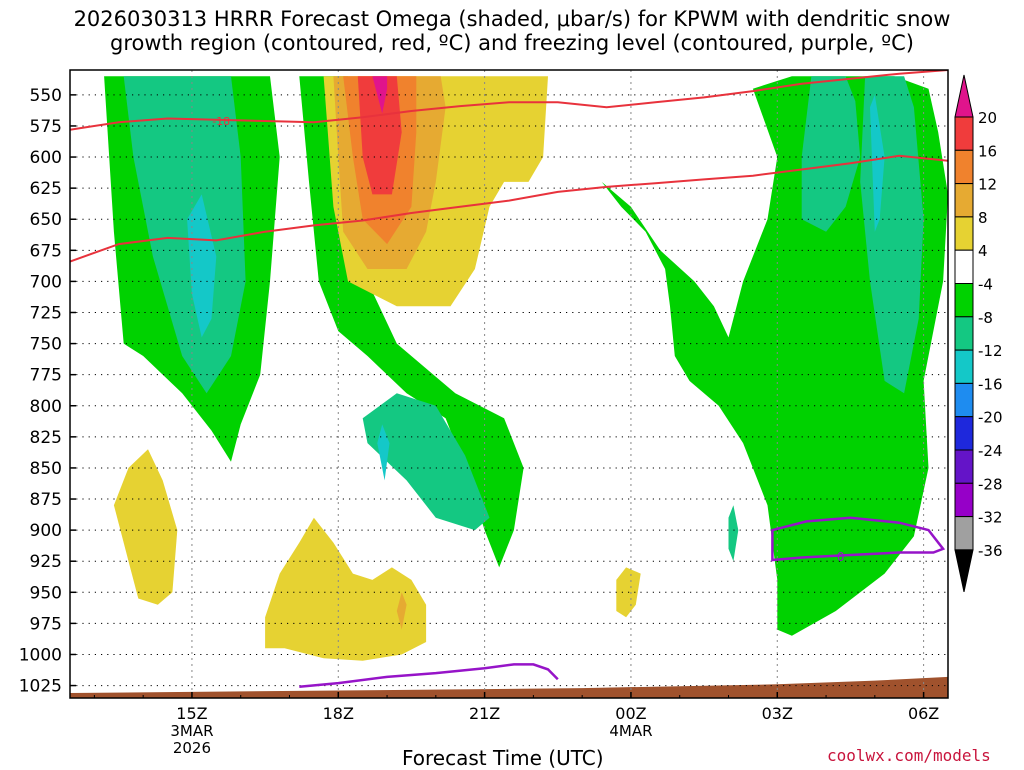 This screenshot has width=1024, height=770. What do you see at coordinates (964, 96) in the screenshot?
I see `colorbar-top-arrow` at bounding box center [964, 96].